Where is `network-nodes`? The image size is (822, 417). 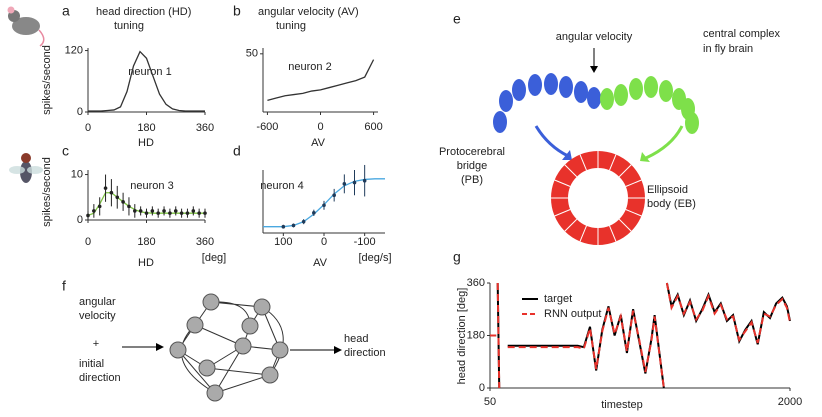 network-nodes is located at coordinates (229, 347).